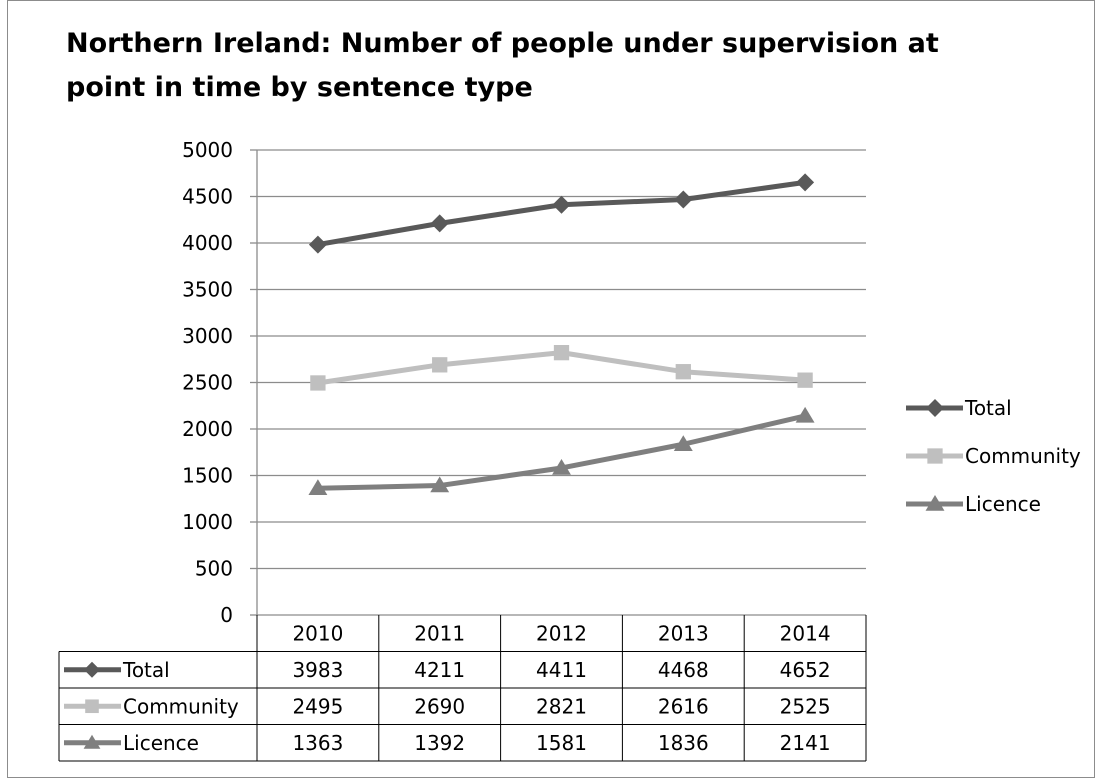 This screenshot has height=784, width=1102. Describe the element at coordinates (439, 743) in the screenshot. I see `table-cell-value: 1392` at that location.